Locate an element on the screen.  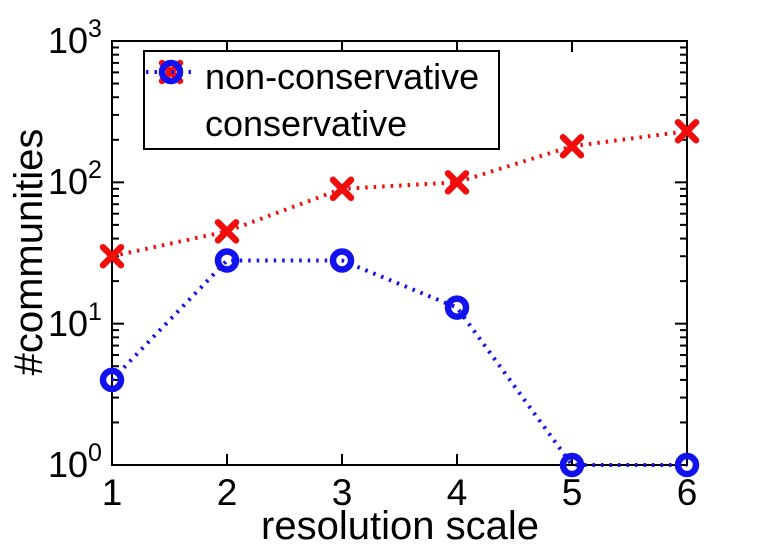
legend-item-conservative: conservative is located at coordinates (321, 103).